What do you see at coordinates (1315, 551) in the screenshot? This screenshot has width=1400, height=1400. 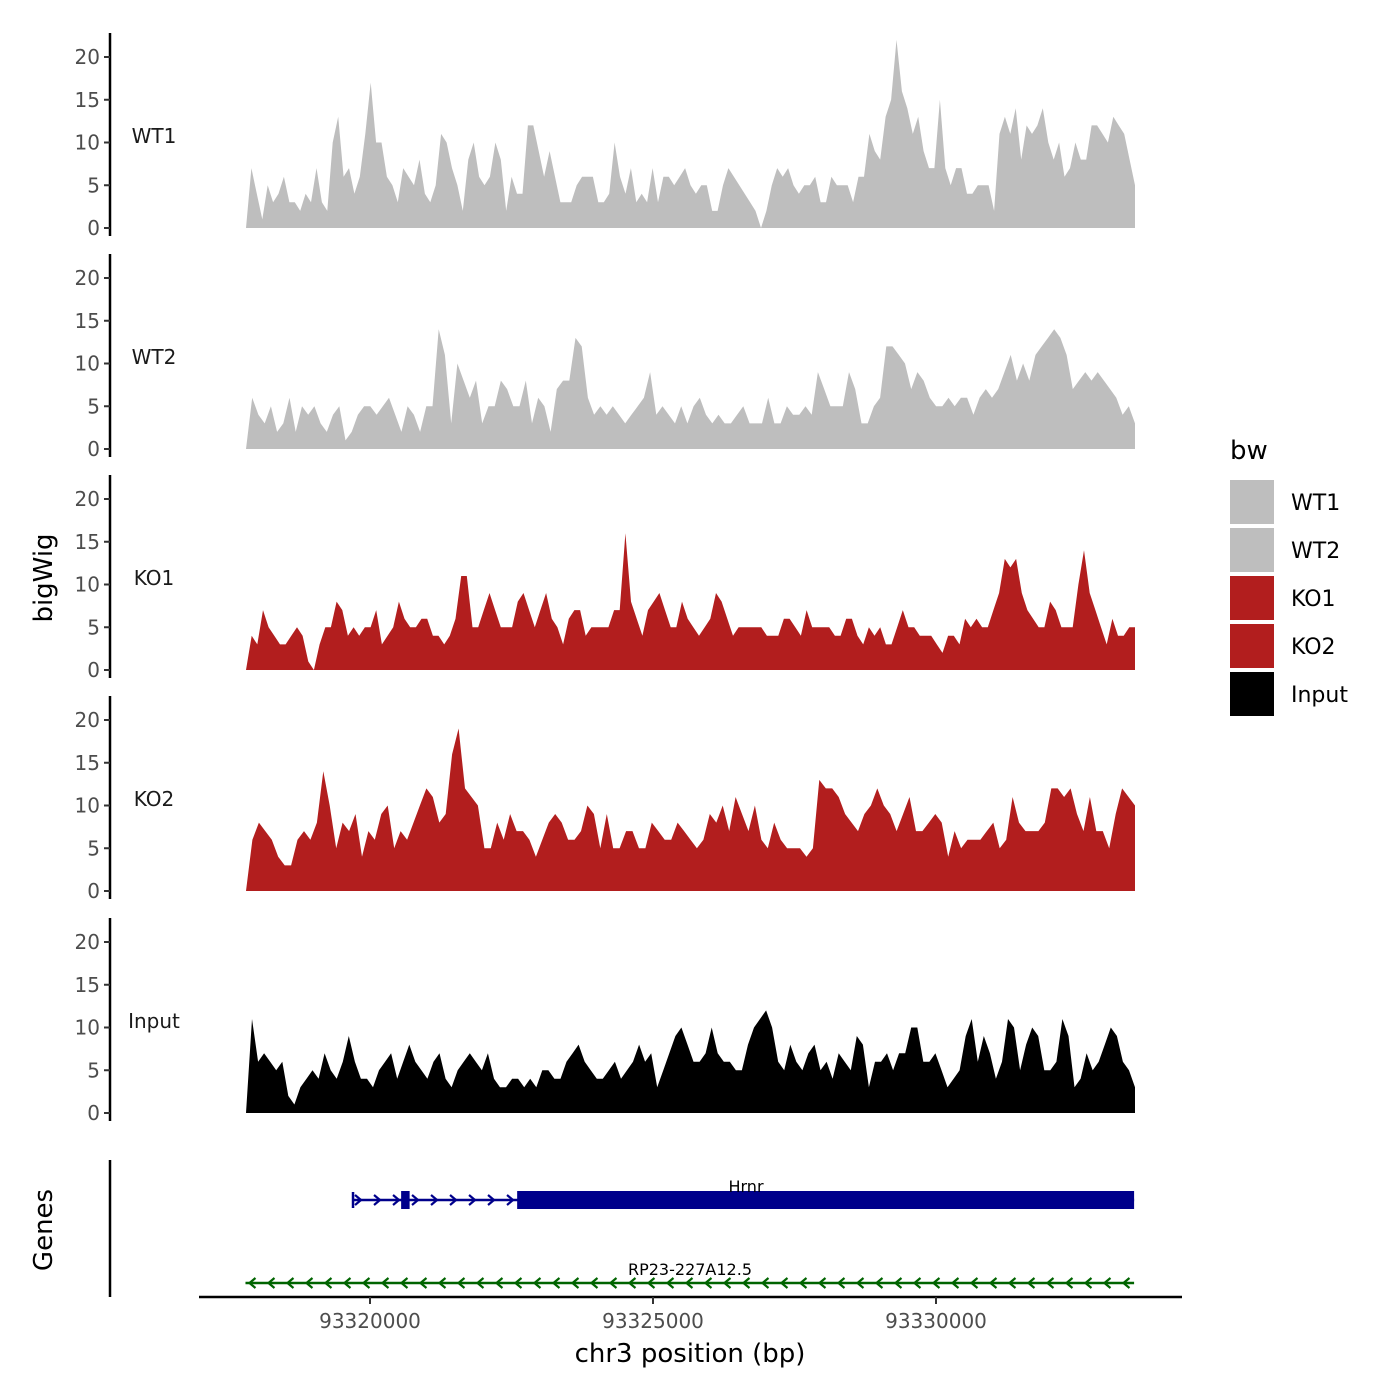 I see `legend-label: WT2` at bounding box center [1315, 551].